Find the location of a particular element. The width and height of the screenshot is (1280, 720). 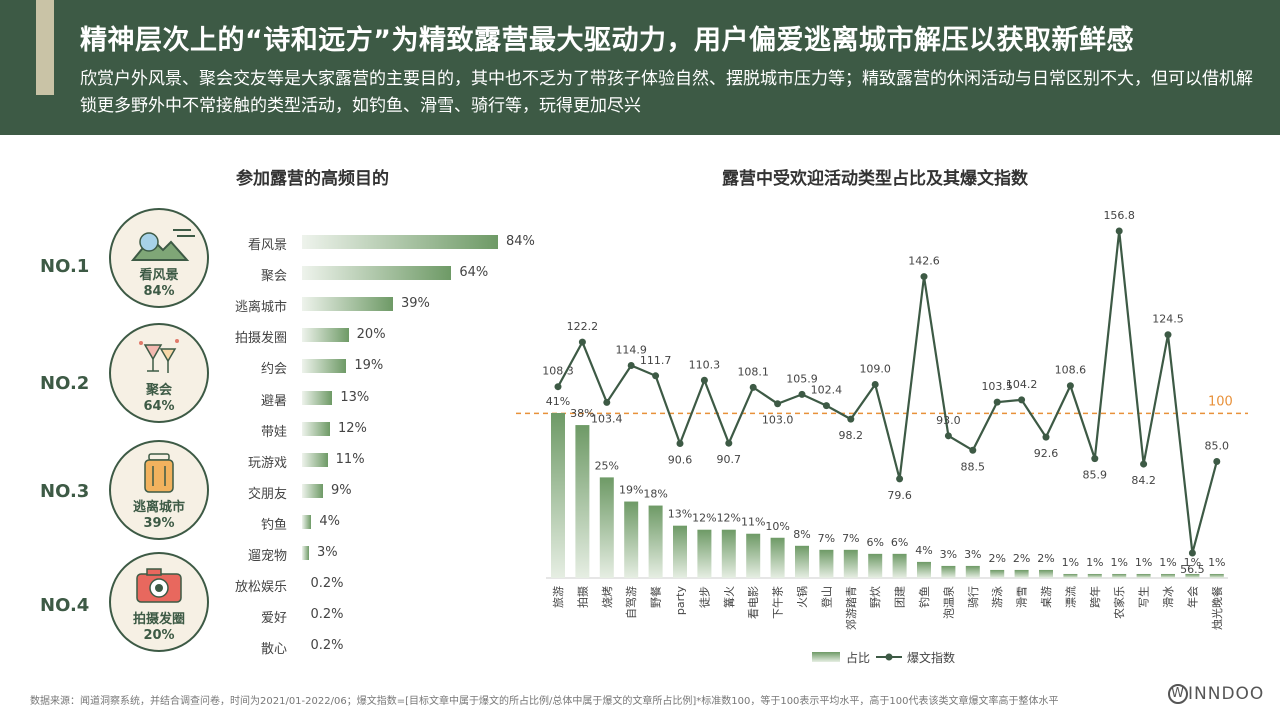

share-bar-label: 25% is located at coordinates (607, 465).